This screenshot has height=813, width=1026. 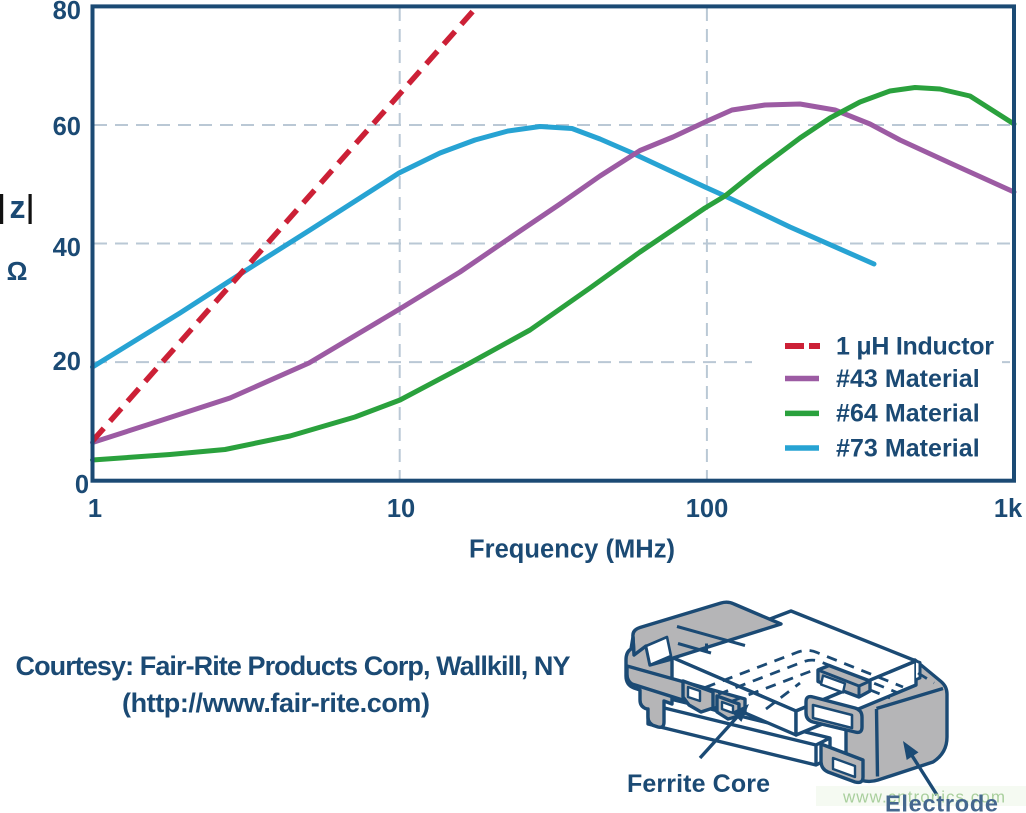 What do you see at coordinates (908, 379) in the screenshot?
I see `svg-text: #43 Material` at bounding box center [908, 379].